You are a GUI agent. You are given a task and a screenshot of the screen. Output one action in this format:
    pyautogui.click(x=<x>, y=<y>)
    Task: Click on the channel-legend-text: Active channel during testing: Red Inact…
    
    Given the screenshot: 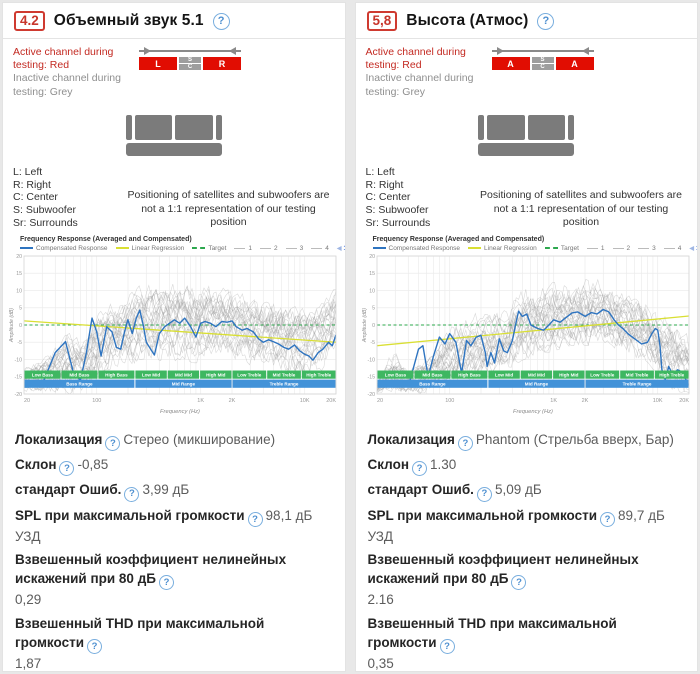 What is the action you would take?
    pyautogui.click(x=423, y=72)
    